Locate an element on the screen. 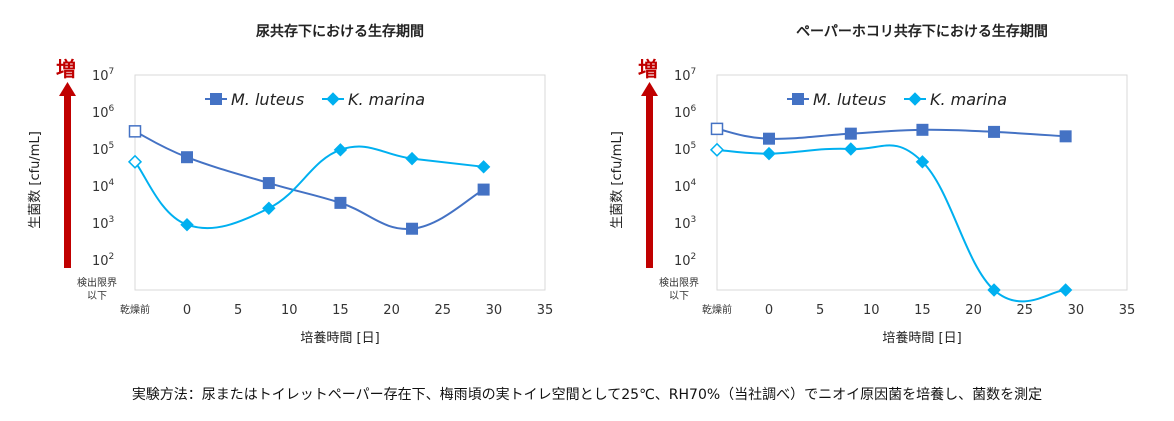  chart-paper-dust-x-tick-label: 15 is located at coordinates (922, 310).